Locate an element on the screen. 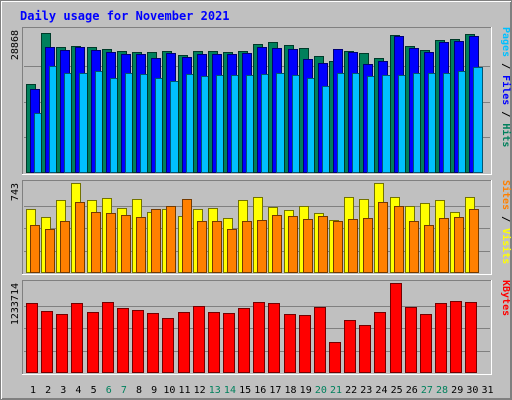  x-tick-label: 3 is located at coordinates (63, 390).